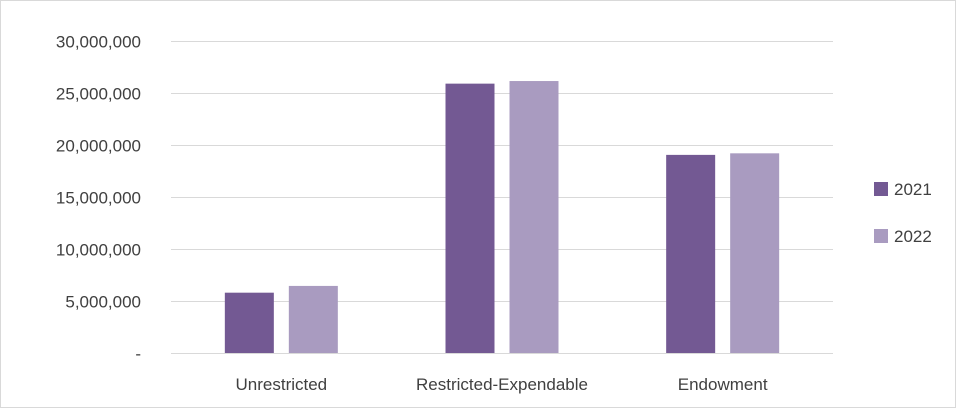 The image size is (956, 408). What do you see at coordinates (881, 189) in the screenshot?
I see `legend-swatch-2021` at bounding box center [881, 189].